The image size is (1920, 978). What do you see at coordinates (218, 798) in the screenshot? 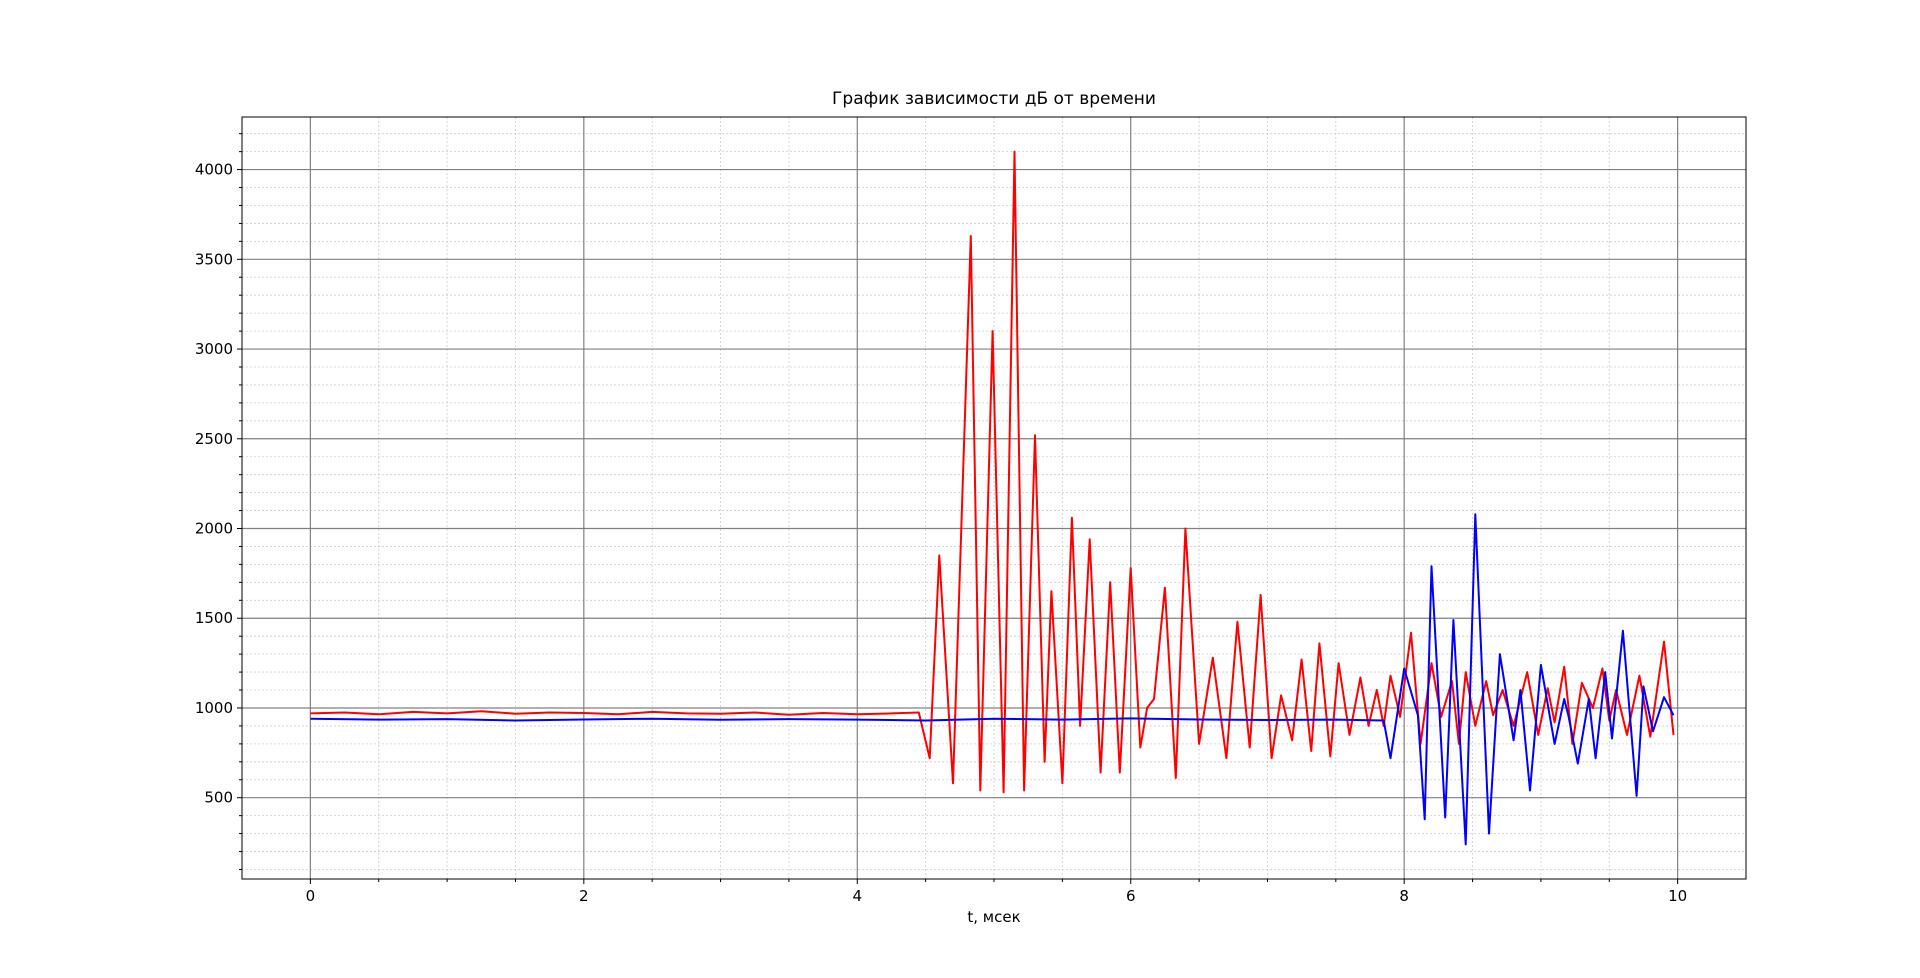
I see `y-tick-label: 500` at bounding box center [218, 798].